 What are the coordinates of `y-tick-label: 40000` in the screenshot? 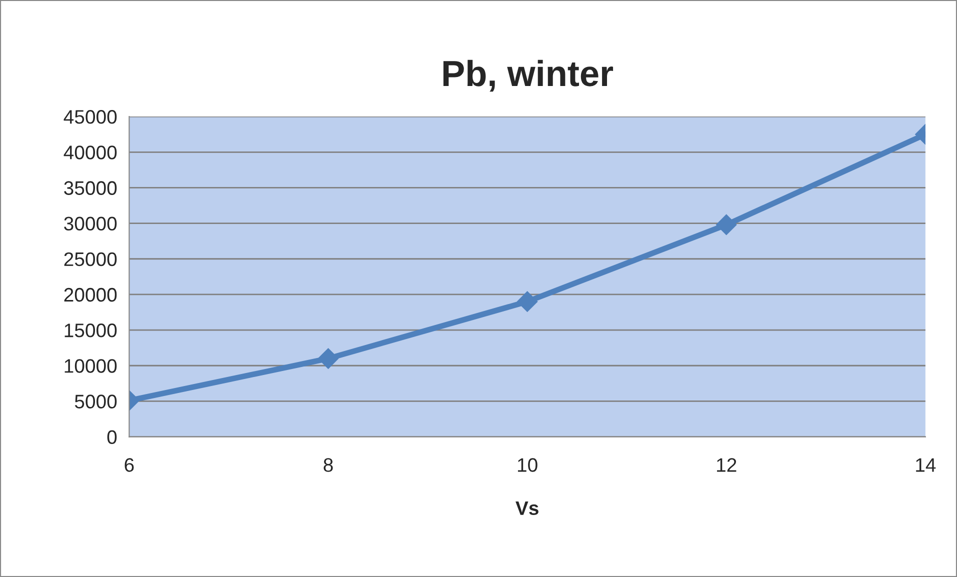 It's located at (90, 153).